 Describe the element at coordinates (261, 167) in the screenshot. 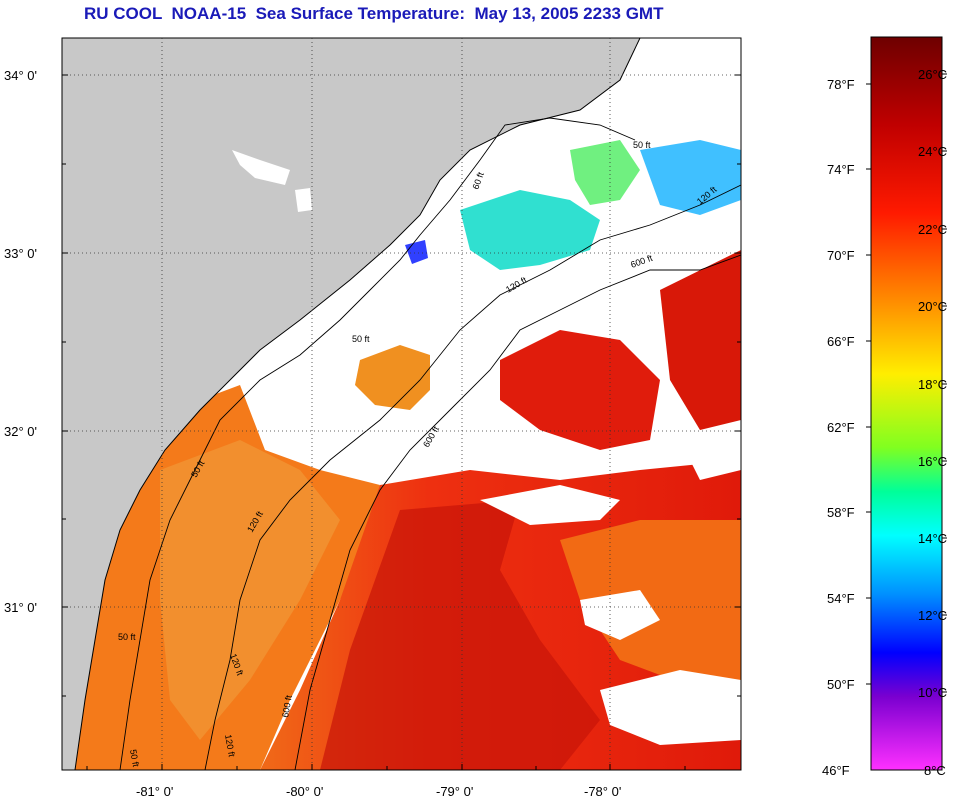

I see `inland-lake` at that location.